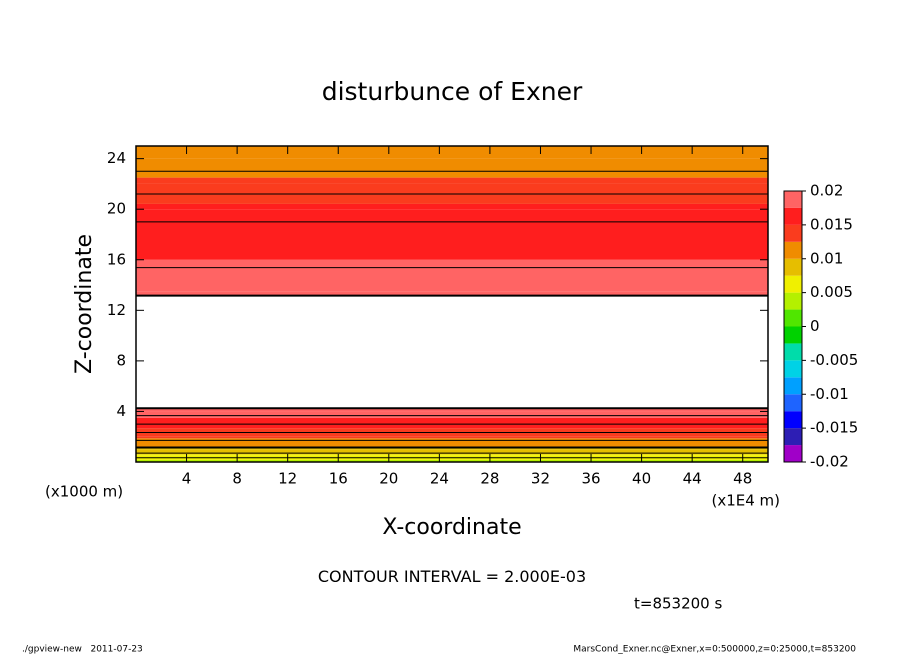  I want to click on colorbar-tick-label: 0, so click(815, 326).